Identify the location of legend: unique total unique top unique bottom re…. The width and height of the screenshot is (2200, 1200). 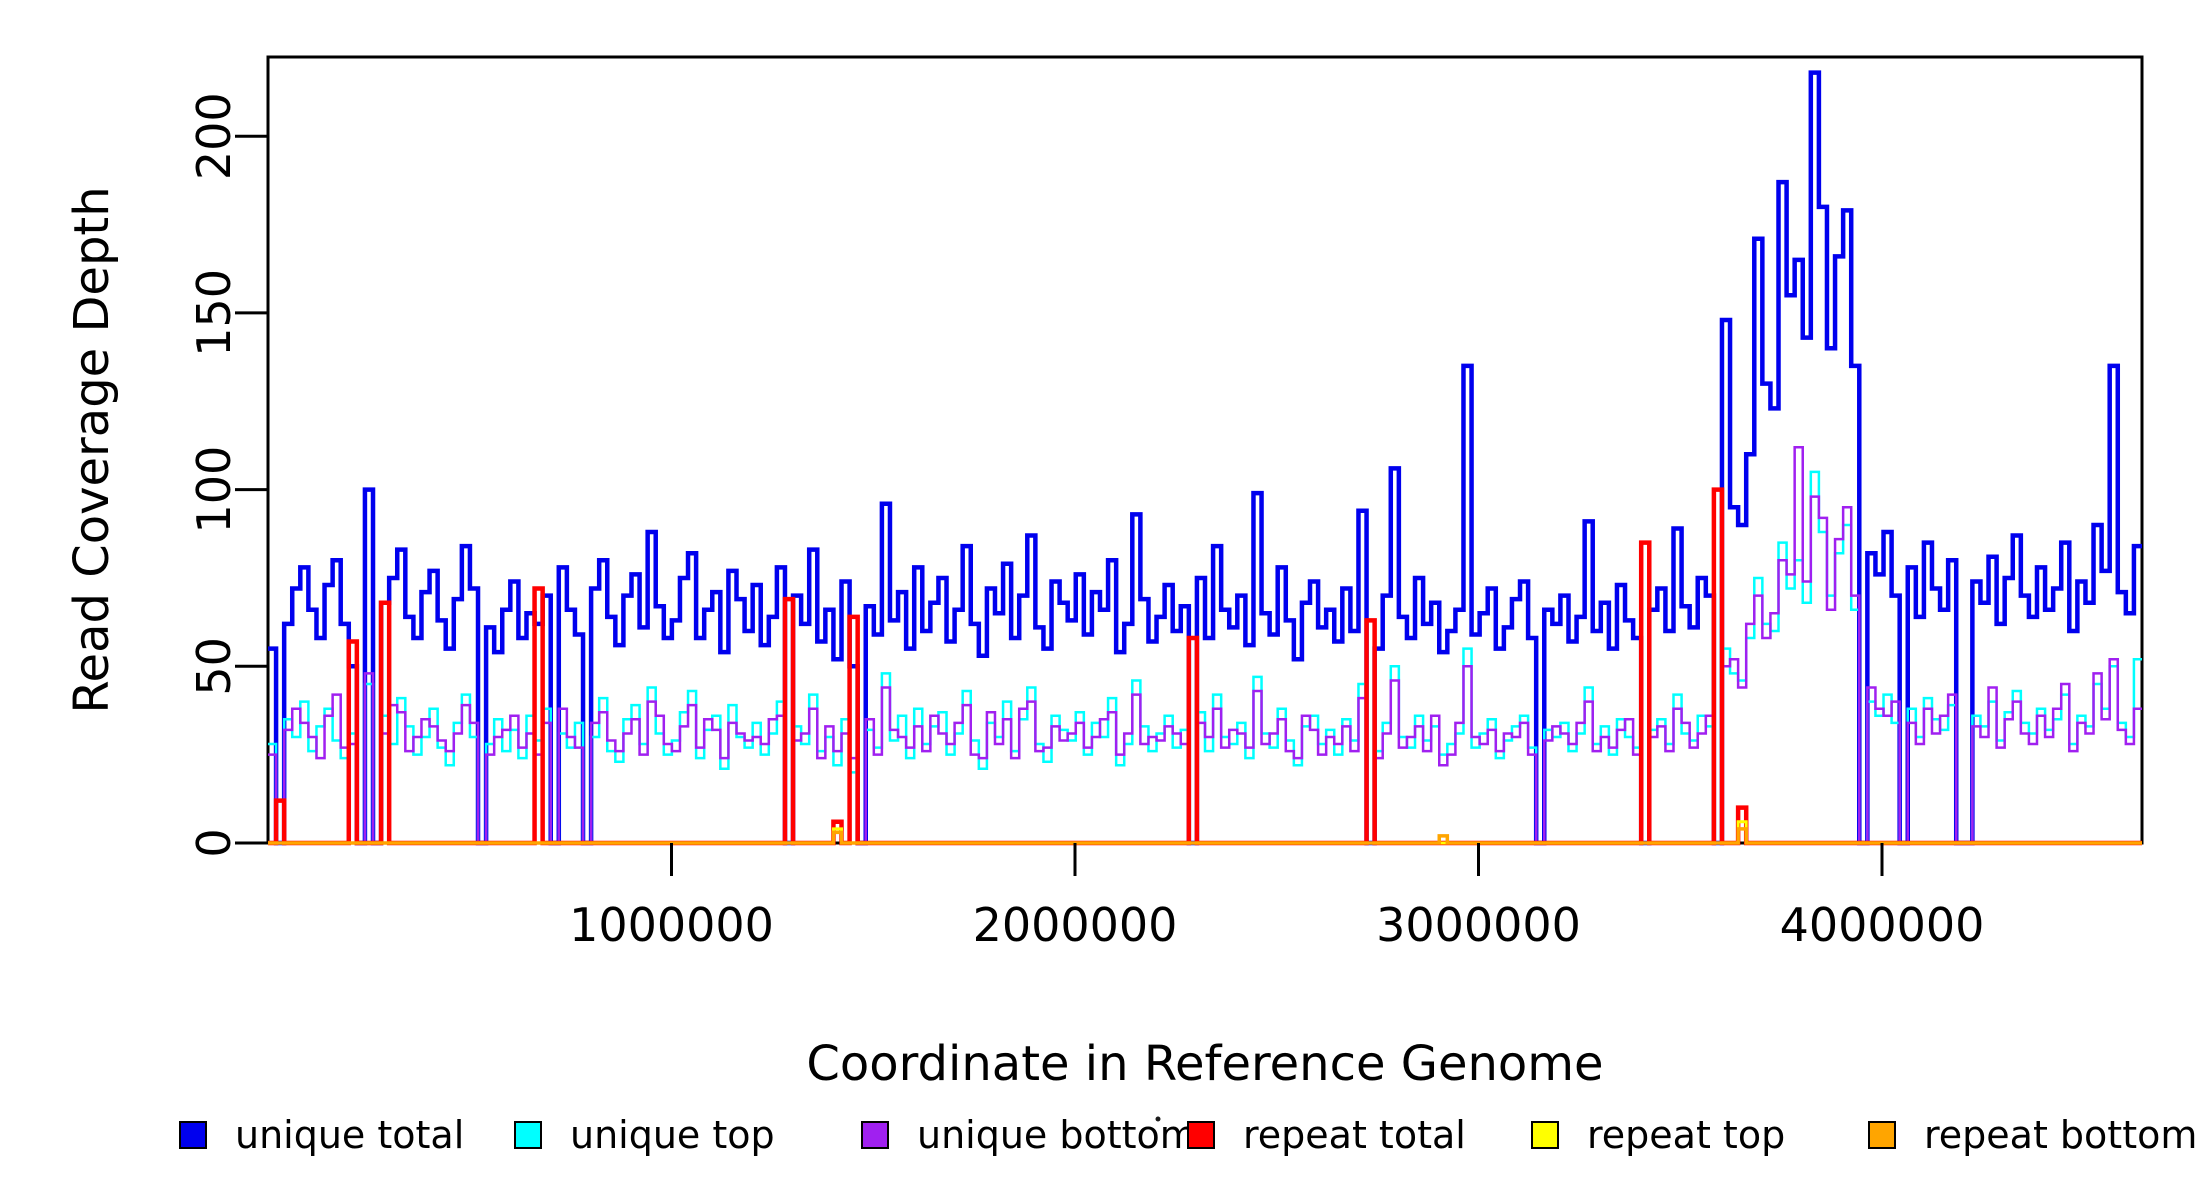
(1188, 1135).